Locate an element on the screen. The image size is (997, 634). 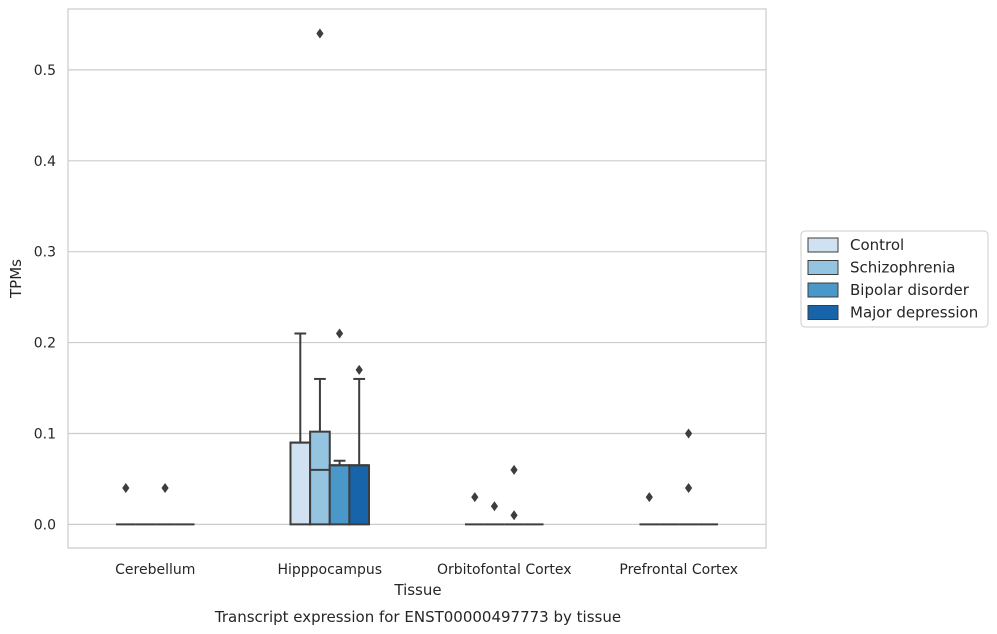
x-tick-label: Prefrontal Cortex is located at coordinates (678, 570).